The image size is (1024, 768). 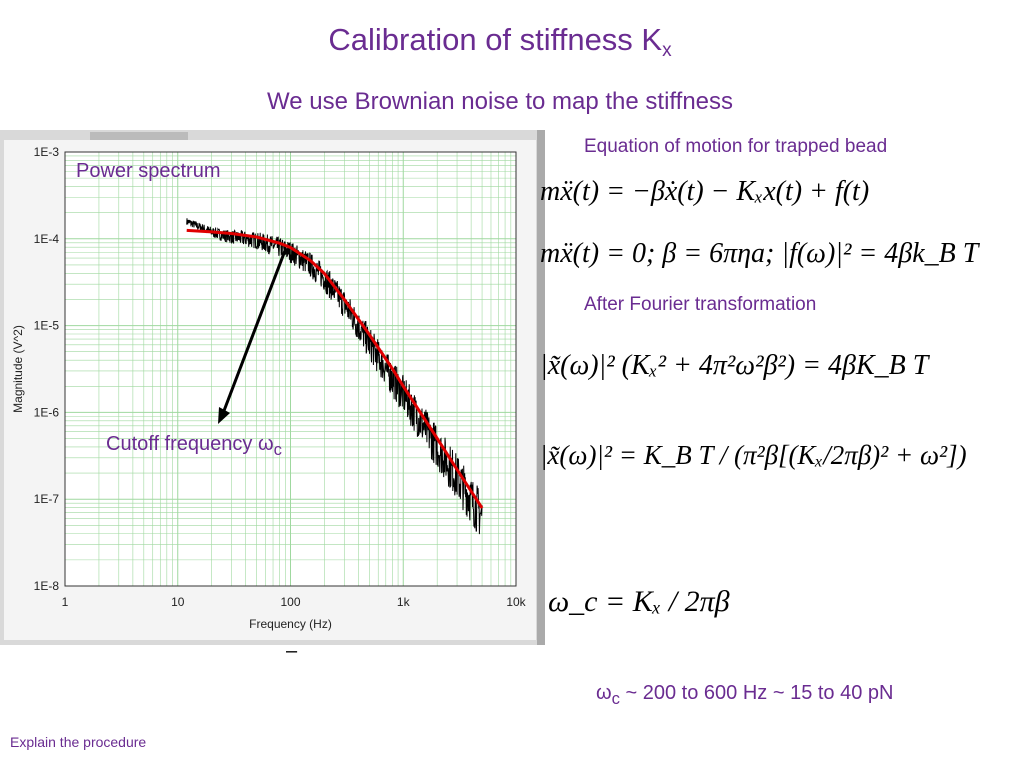 What do you see at coordinates (516, 602) in the screenshot?
I see `x-tick-label: 10k` at bounding box center [516, 602].